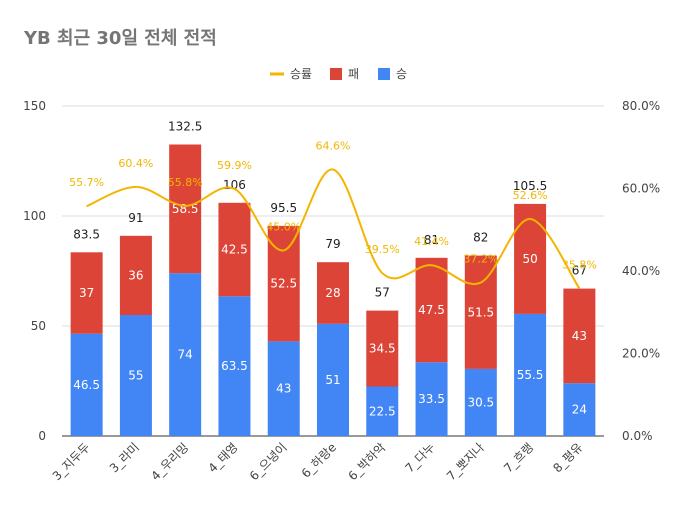  Describe the element at coordinates (401, 74) in the screenshot. I see `legend-label-win: 승` at that location.